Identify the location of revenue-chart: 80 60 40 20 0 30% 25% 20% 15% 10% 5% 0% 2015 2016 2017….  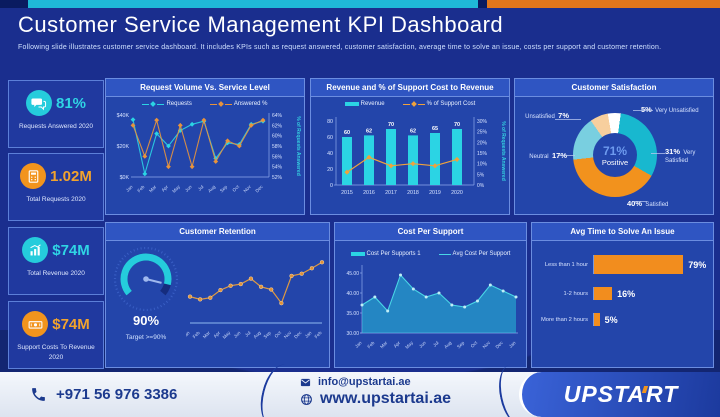
(416, 156).